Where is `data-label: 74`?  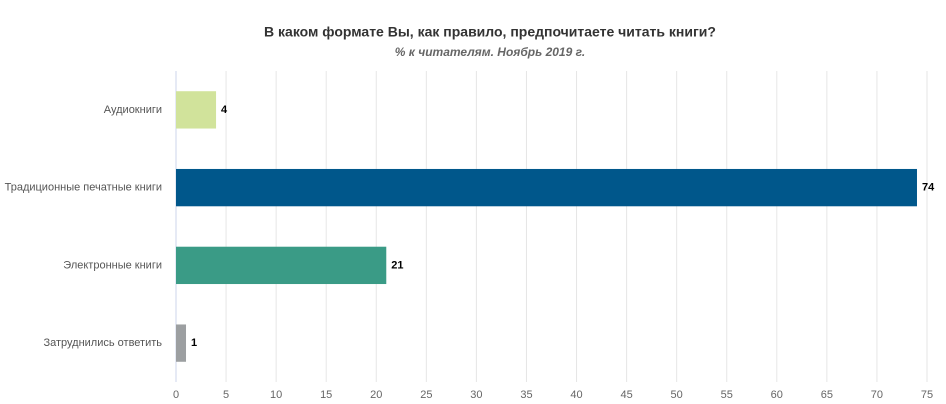 data-label: 74 is located at coordinates (928, 188).